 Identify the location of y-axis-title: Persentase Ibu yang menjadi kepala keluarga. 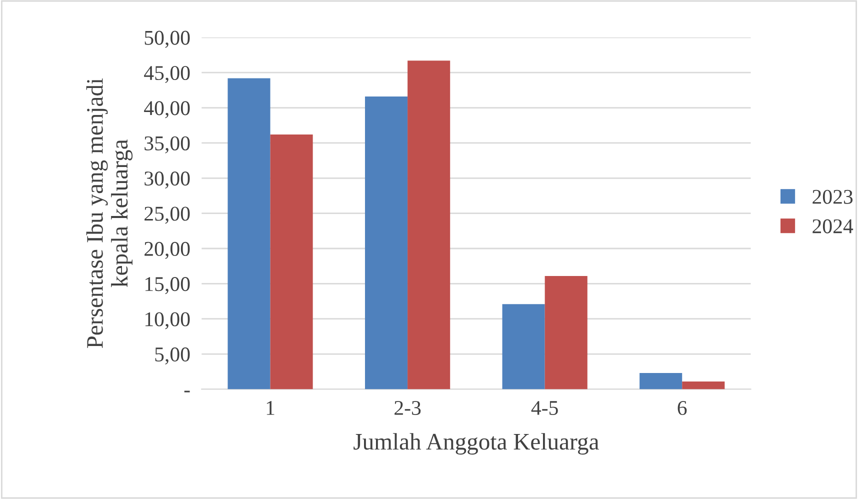
(109, 213).